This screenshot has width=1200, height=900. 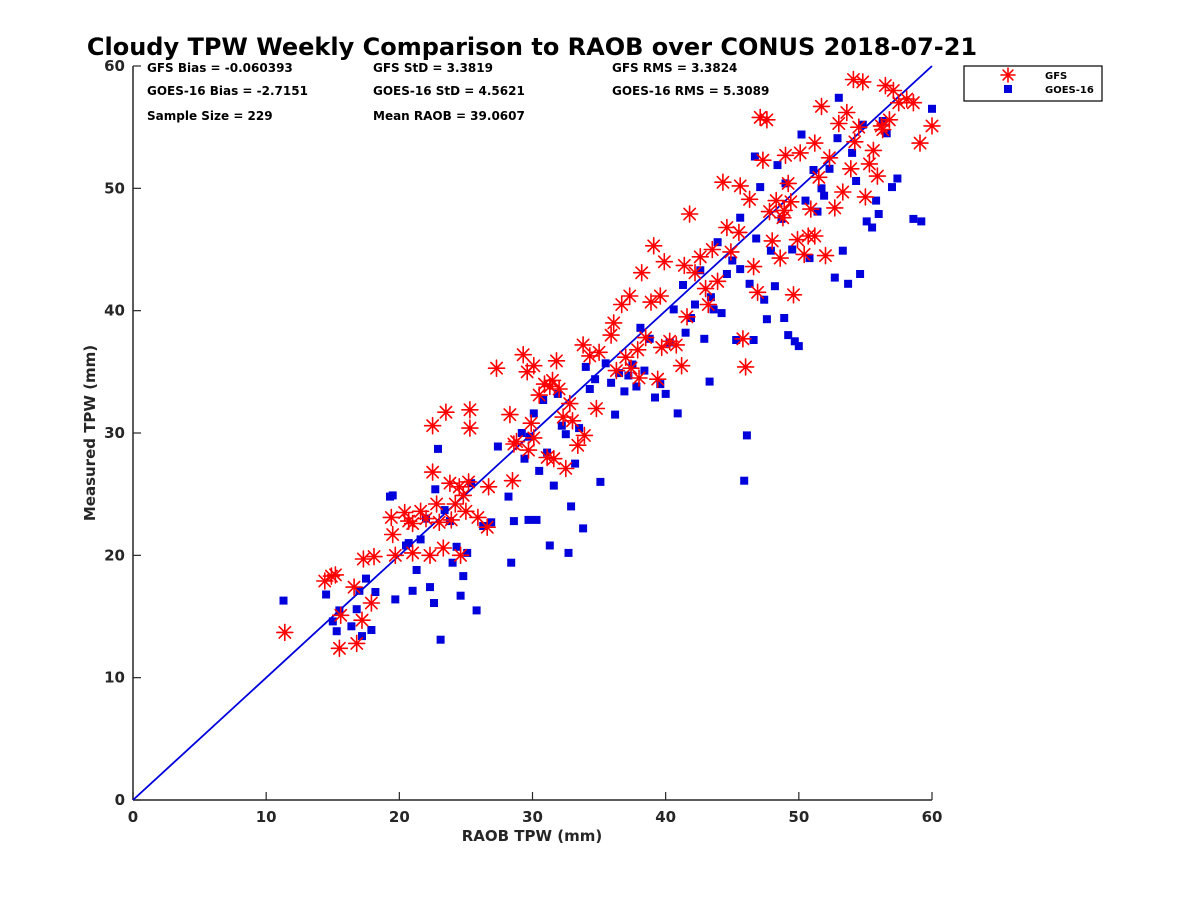 What do you see at coordinates (266, 817) in the screenshot?
I see `x-tick-label: 10` at bounding box center [266, 817].